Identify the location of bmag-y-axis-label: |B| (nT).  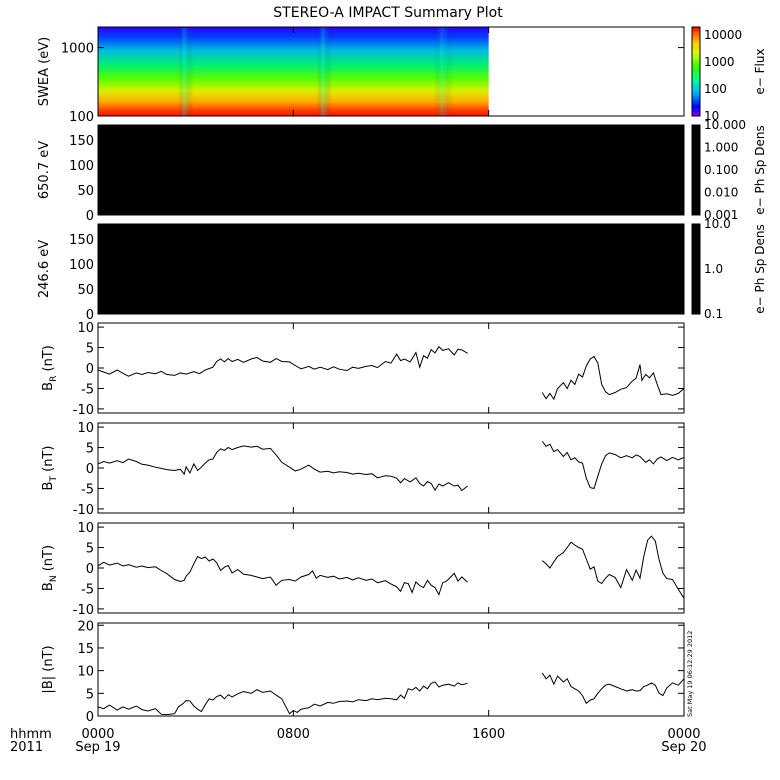
(48, 669).